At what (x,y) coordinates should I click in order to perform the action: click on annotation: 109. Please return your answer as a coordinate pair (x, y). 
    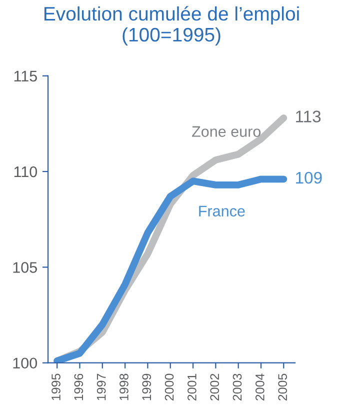
    Looking at the image, I should click on (309, 178).